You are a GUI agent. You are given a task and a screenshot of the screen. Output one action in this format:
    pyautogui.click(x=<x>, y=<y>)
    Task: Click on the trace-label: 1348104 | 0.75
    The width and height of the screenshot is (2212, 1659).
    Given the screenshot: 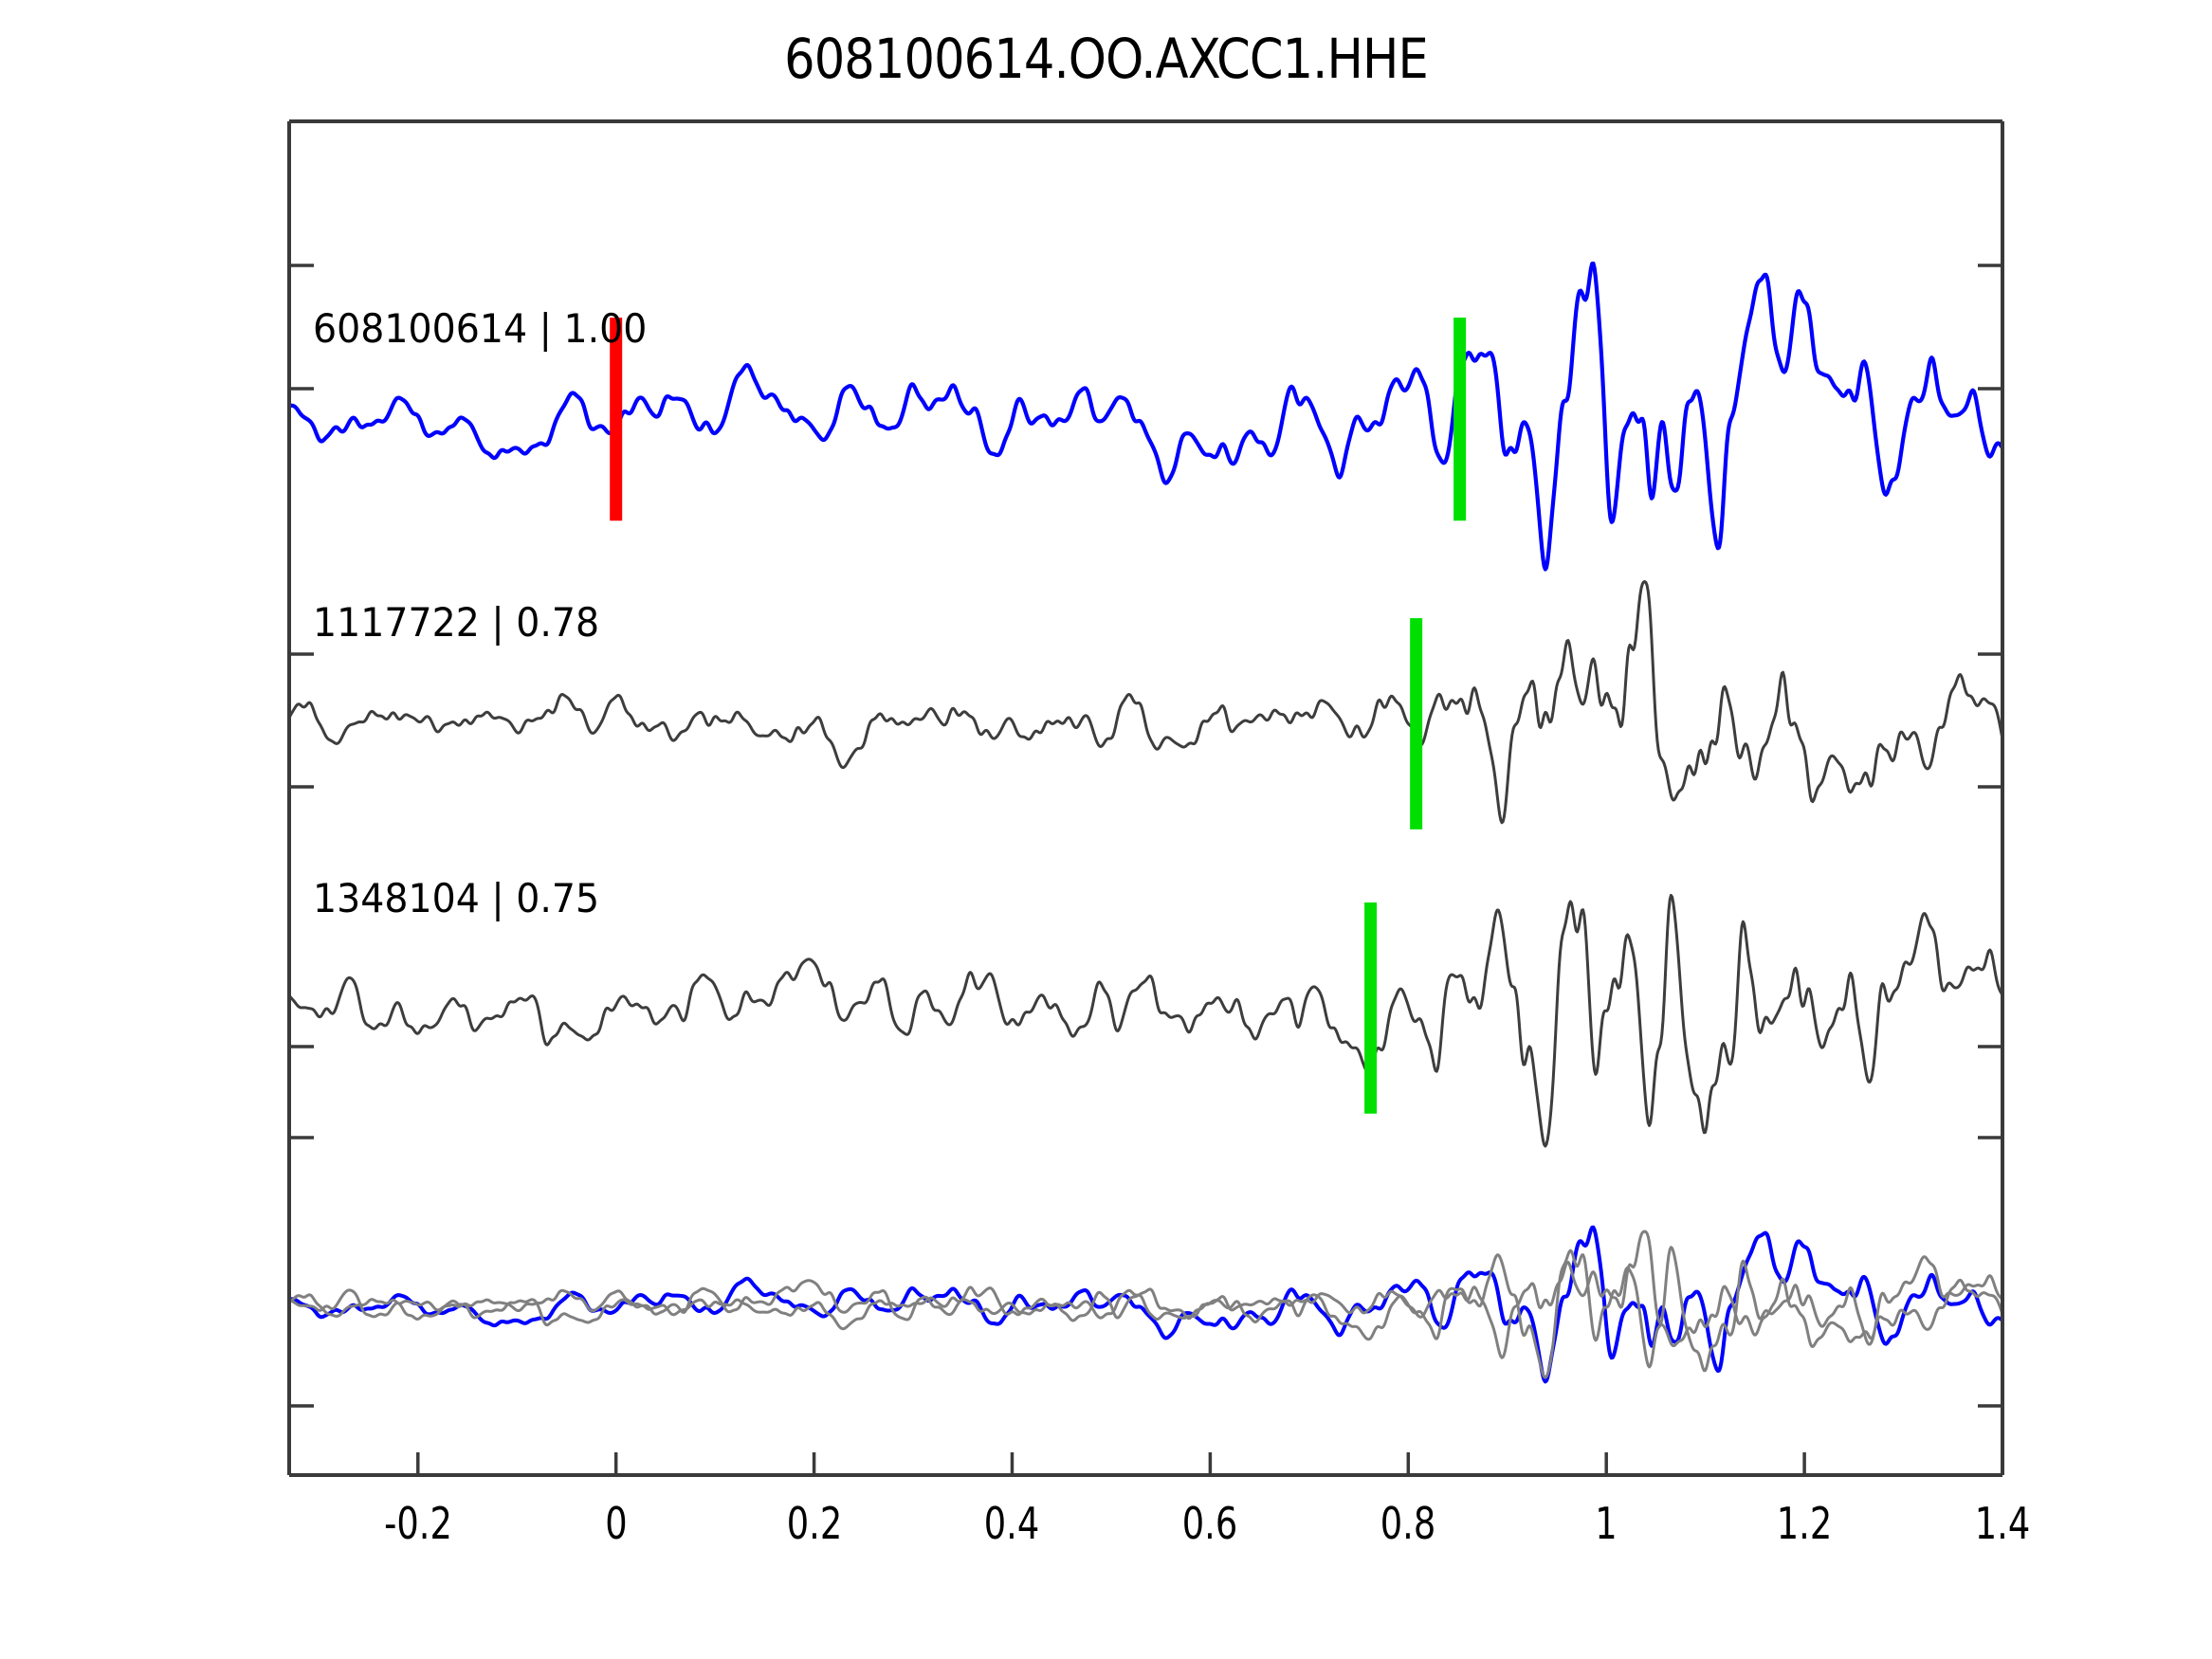 What is the action you would take?
    pyautogui.click(x=456, y=898)
    